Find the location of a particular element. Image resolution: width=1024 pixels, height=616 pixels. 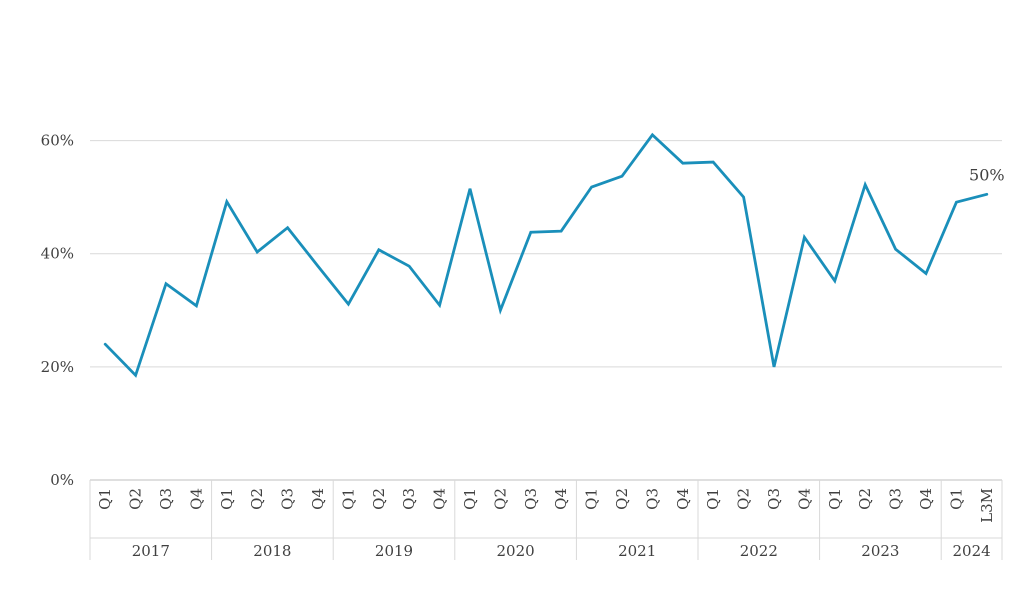

y-tick-label: 40% is located at coordinates (57, 254).